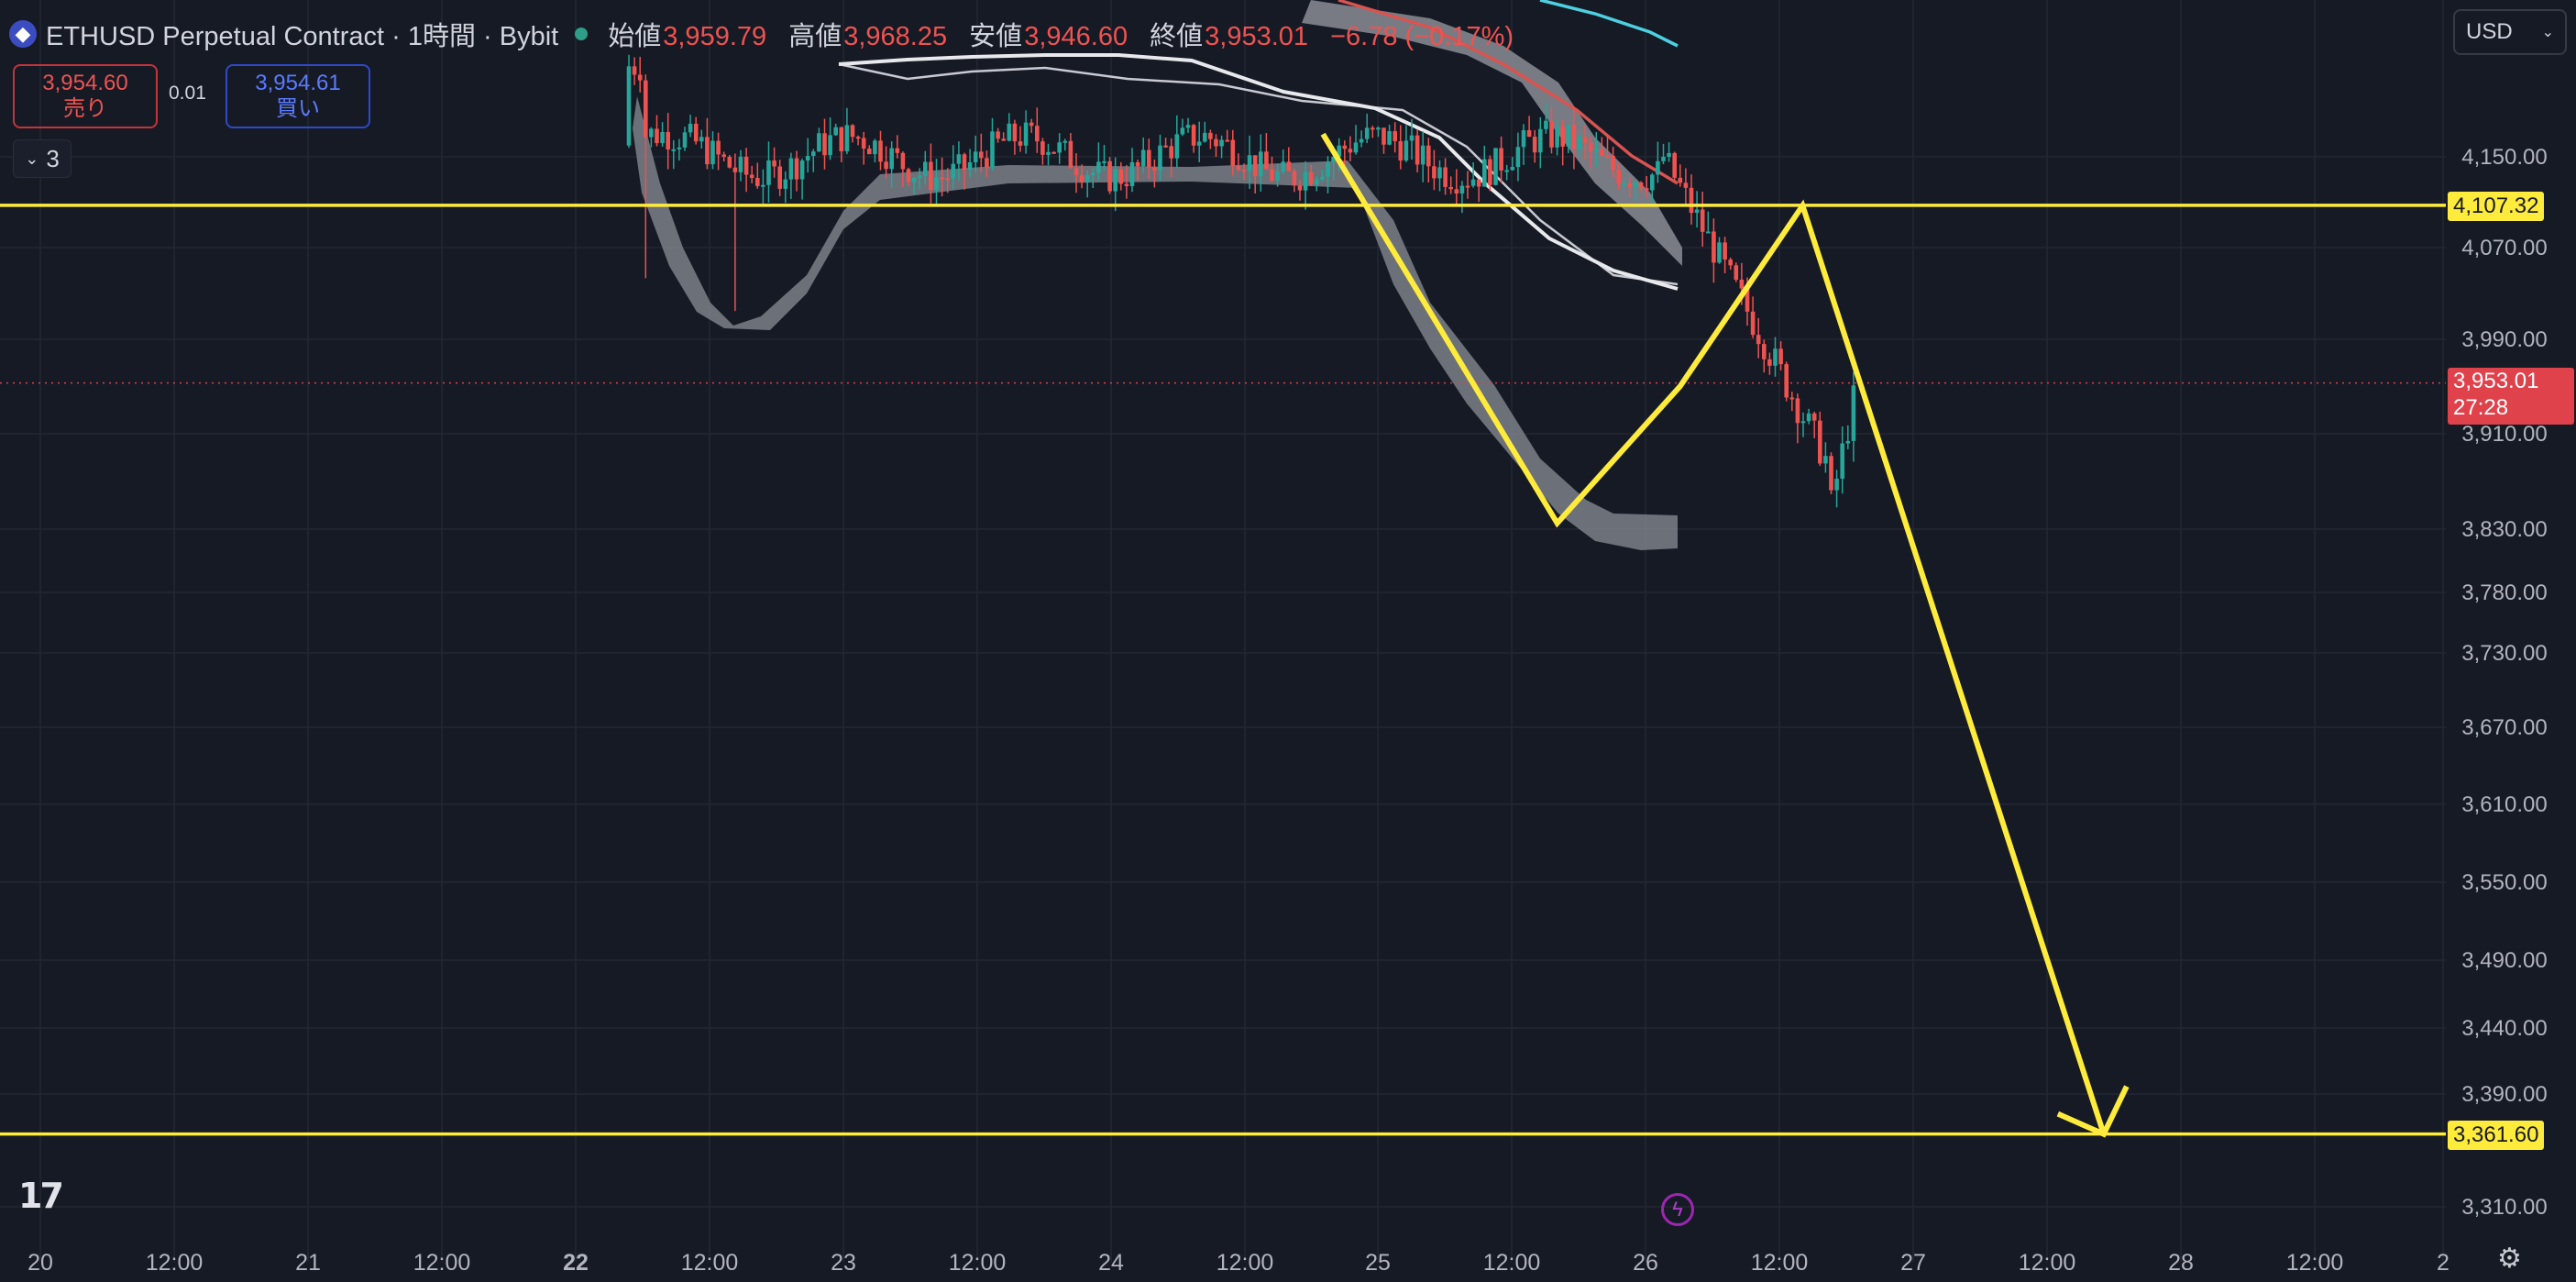 This screenshot has width=2576, height=1282. I want to click on price-tick-label: 3,830.00, so click(2504, 529).